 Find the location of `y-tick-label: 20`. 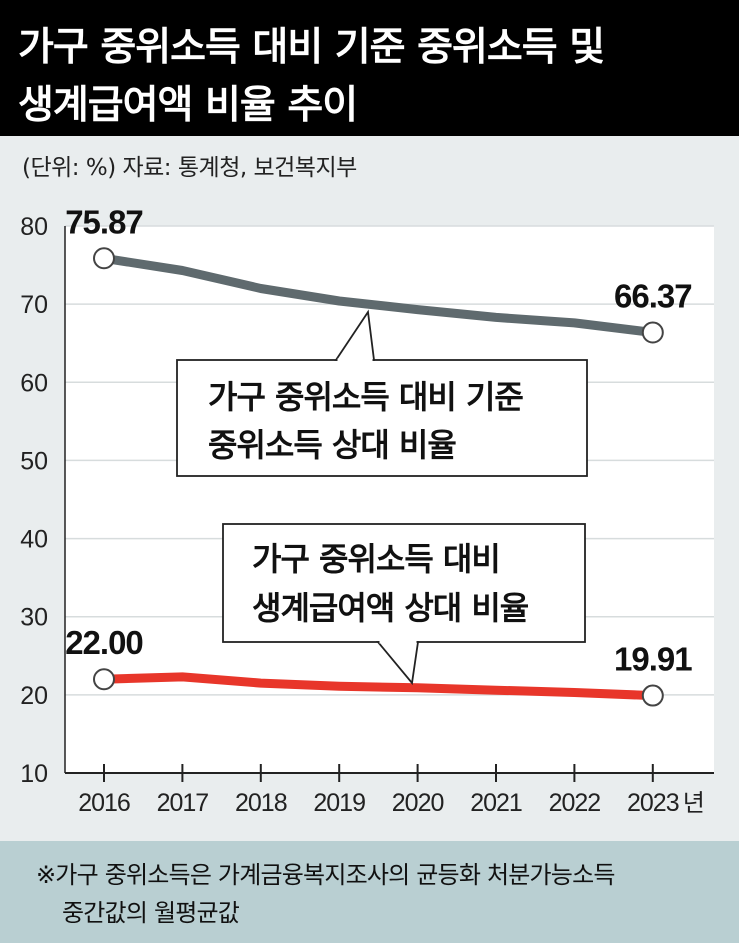

y-tick-label: 20 is located at coordinates (34, 696).